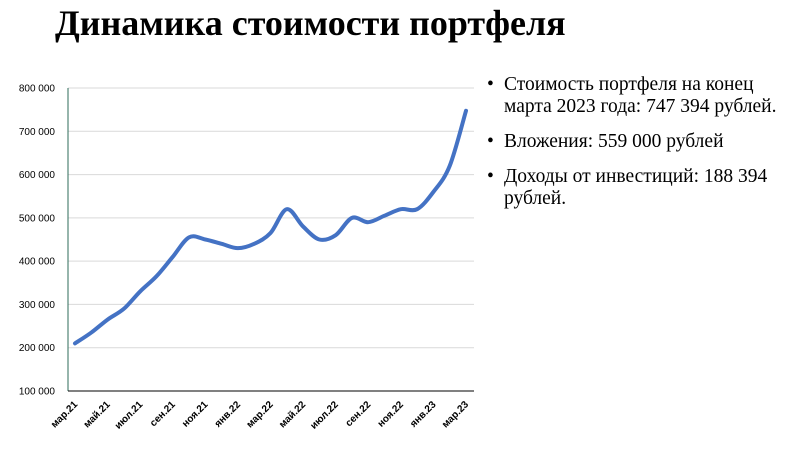  What do you see at coordinates (97, 414) in the screenshot?
I see `x-tick-label: май.21` at bounding box center [97, 414].